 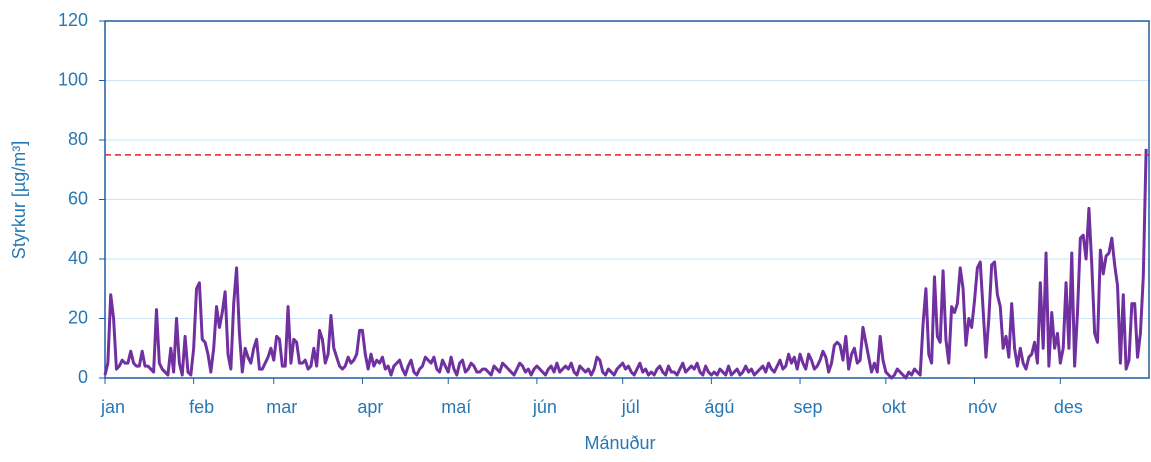 What do you see at coordinates (281, 407) in the screenshot?
I see `x-tick-label: mar` at bounding box center [281, 407].